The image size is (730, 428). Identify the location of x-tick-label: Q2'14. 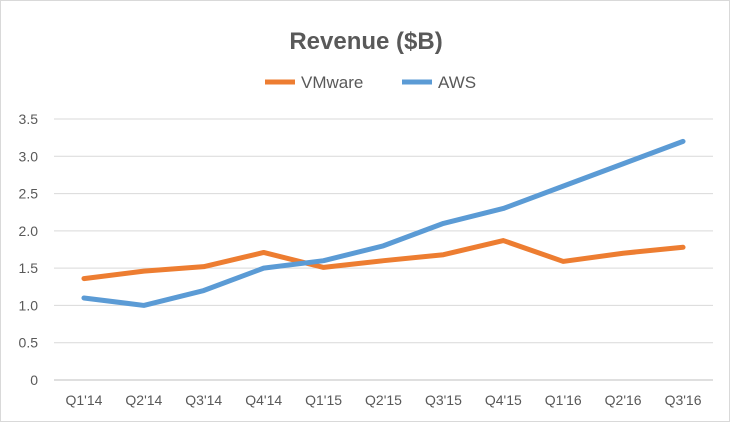
(143, 400).